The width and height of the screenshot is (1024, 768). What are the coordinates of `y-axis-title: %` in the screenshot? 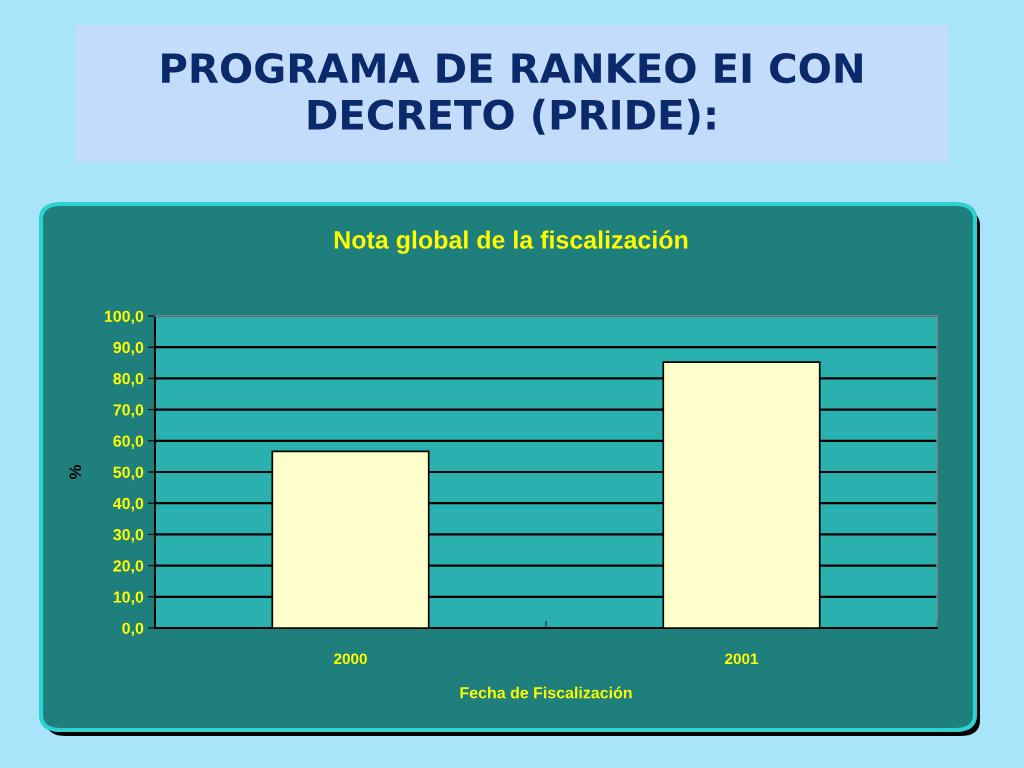 It's located at (75, 472).